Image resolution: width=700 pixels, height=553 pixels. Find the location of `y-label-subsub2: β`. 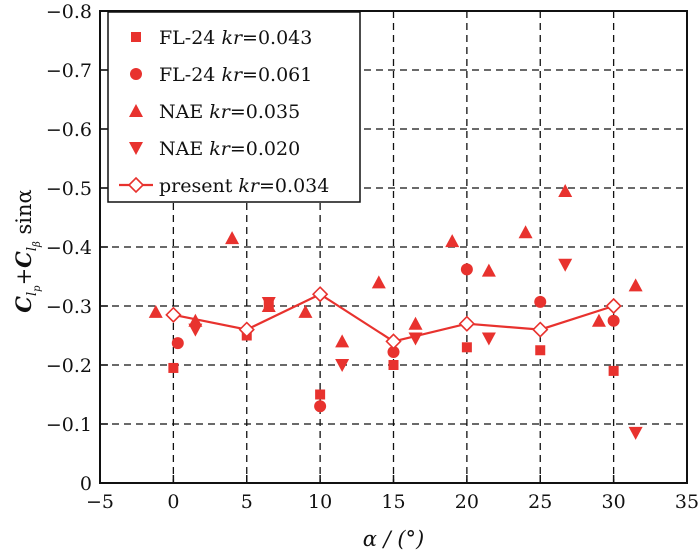

y-label-subsub2: β is located at coordinates (37, 244).